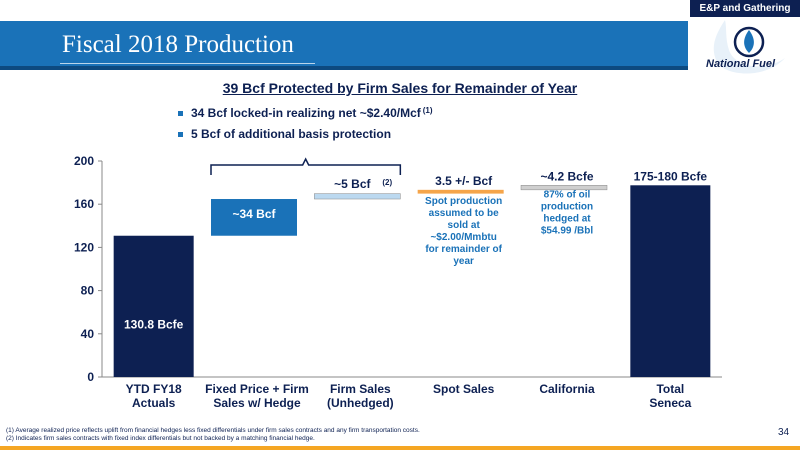  Describe the element at coordinates (567, 207) in the screenshot. I see `annotation-line: production` at that location.